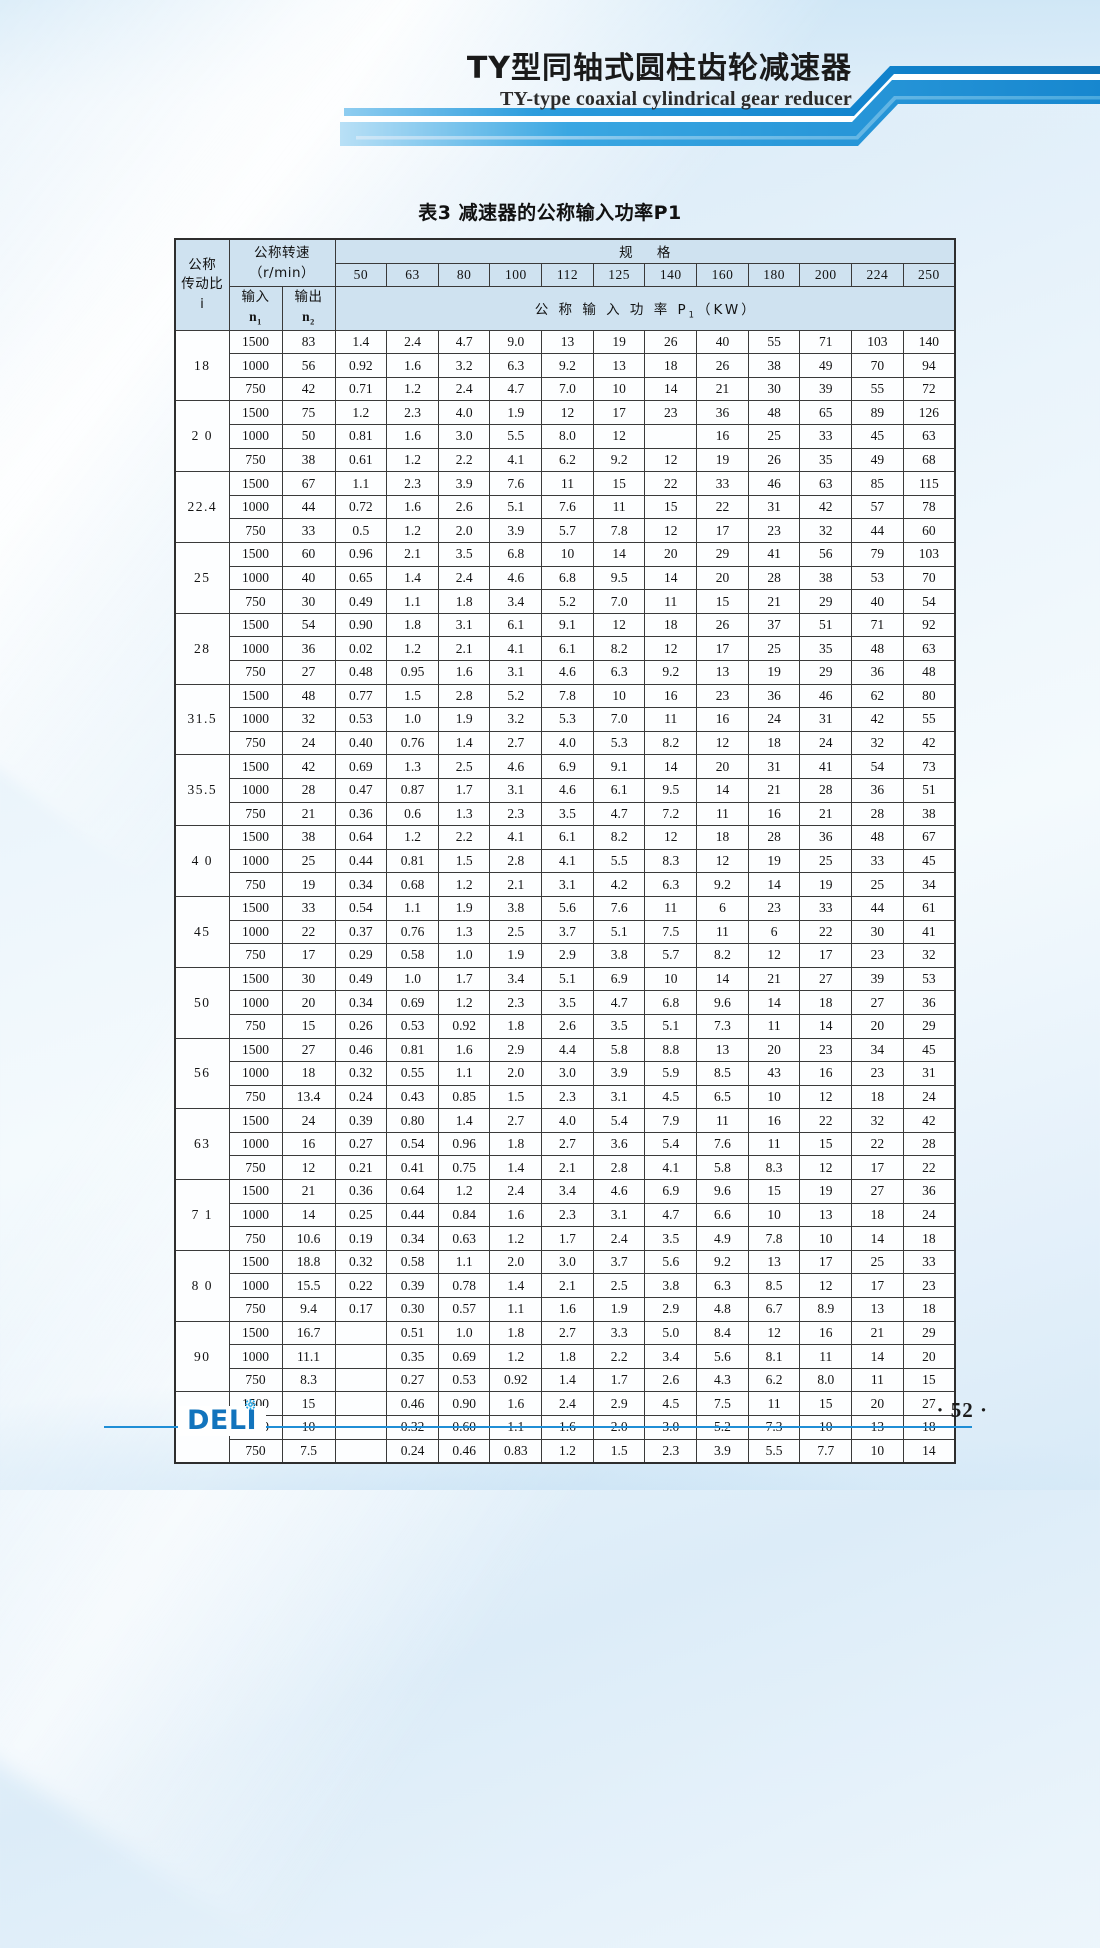  I want to click on output-speed-cell: 30, so click(308, 979).